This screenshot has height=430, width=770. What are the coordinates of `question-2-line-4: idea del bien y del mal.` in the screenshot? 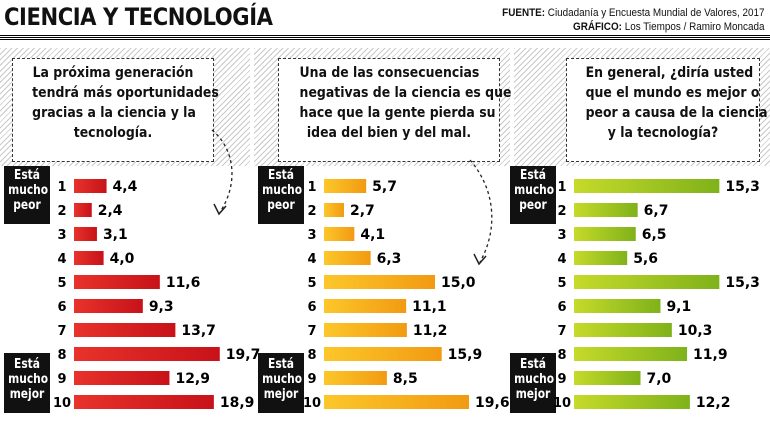 It's located at (389, 133).